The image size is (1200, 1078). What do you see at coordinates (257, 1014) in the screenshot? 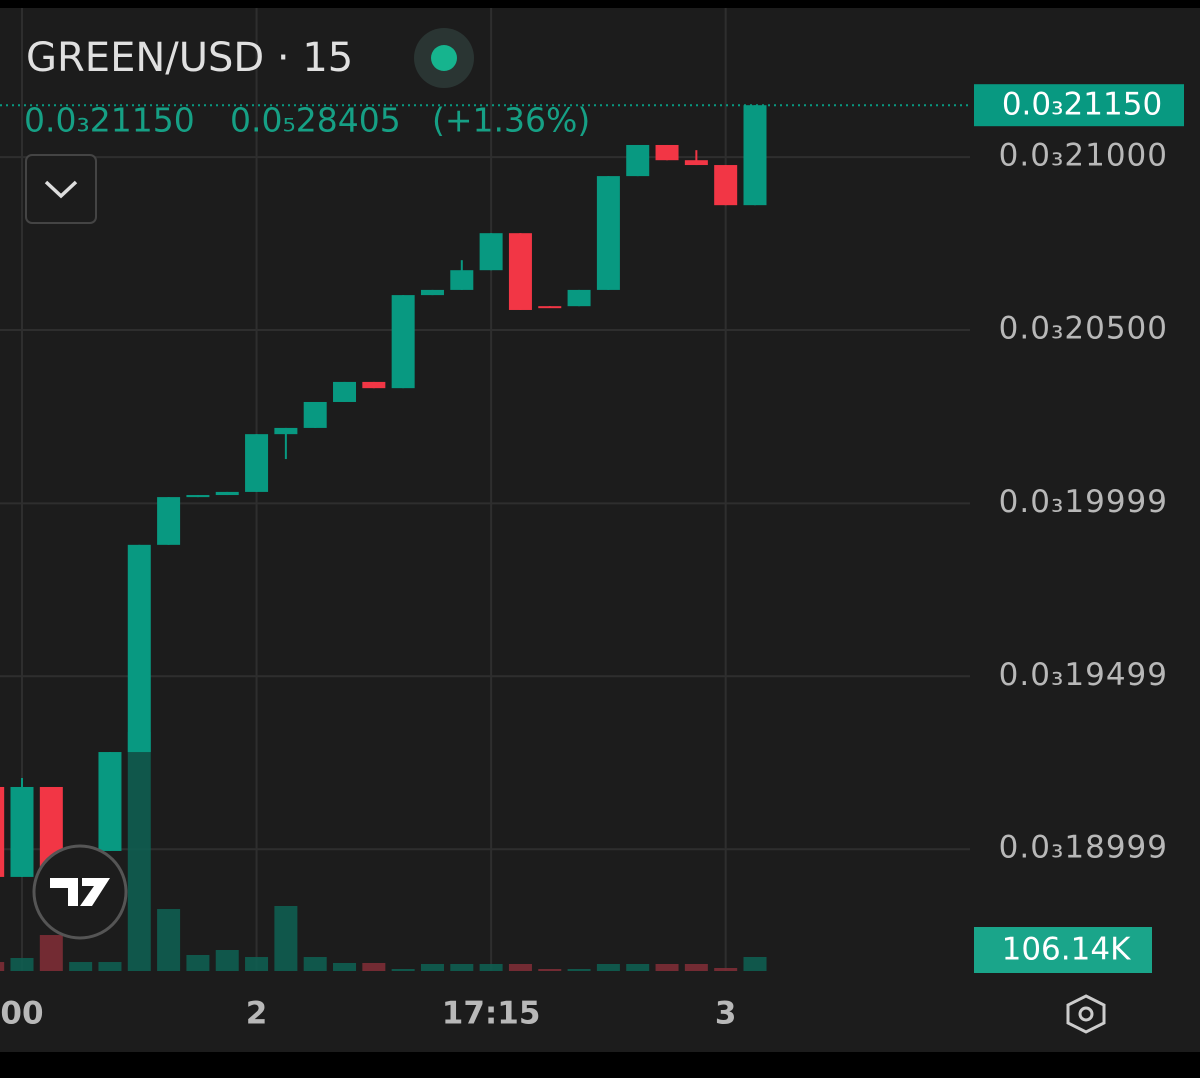
I see `x-tick-label: 2` at bounding box center [257, 1014].